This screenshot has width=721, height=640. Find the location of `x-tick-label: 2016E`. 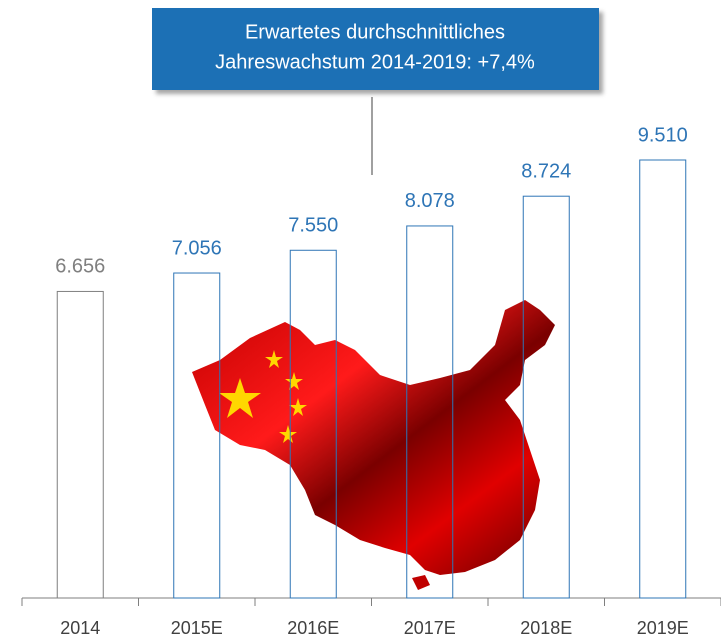

x-tick-label: 2016E is located at coordinates (313, 628).